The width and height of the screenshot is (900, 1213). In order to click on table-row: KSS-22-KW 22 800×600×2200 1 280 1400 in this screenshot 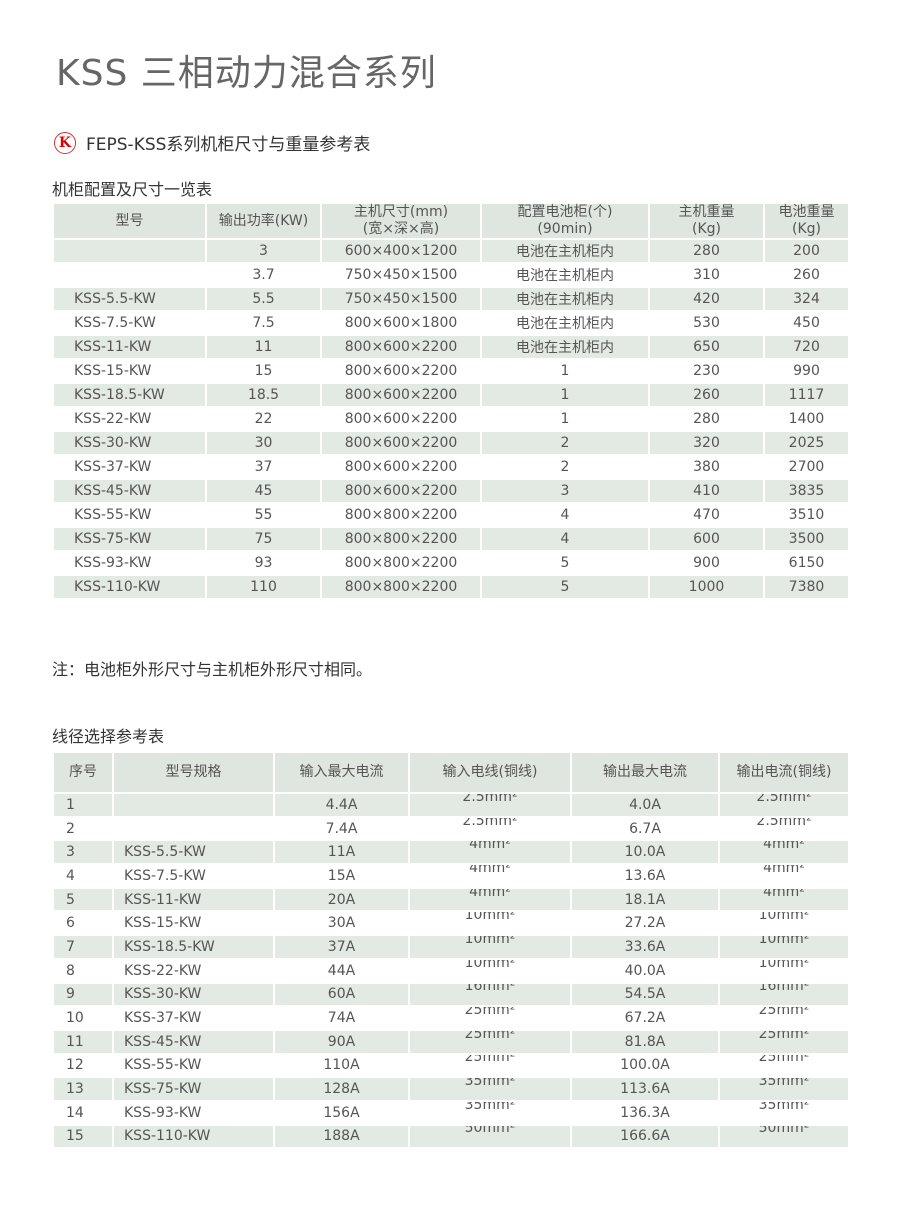, I will do `click(451, 419)`.